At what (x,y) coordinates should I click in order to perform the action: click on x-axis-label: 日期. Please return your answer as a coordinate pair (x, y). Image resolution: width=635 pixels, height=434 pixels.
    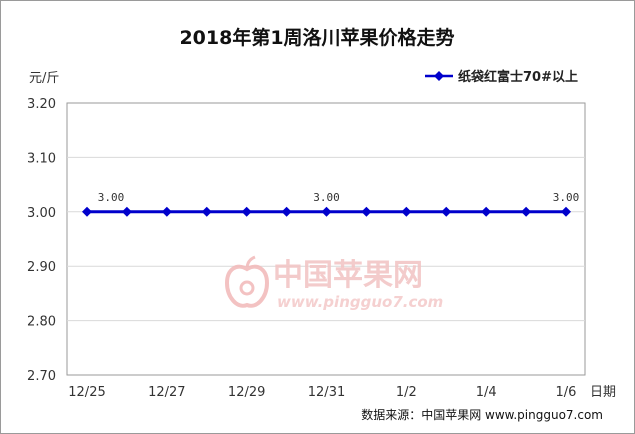
    Looking at the image, I should click on (603, 392).